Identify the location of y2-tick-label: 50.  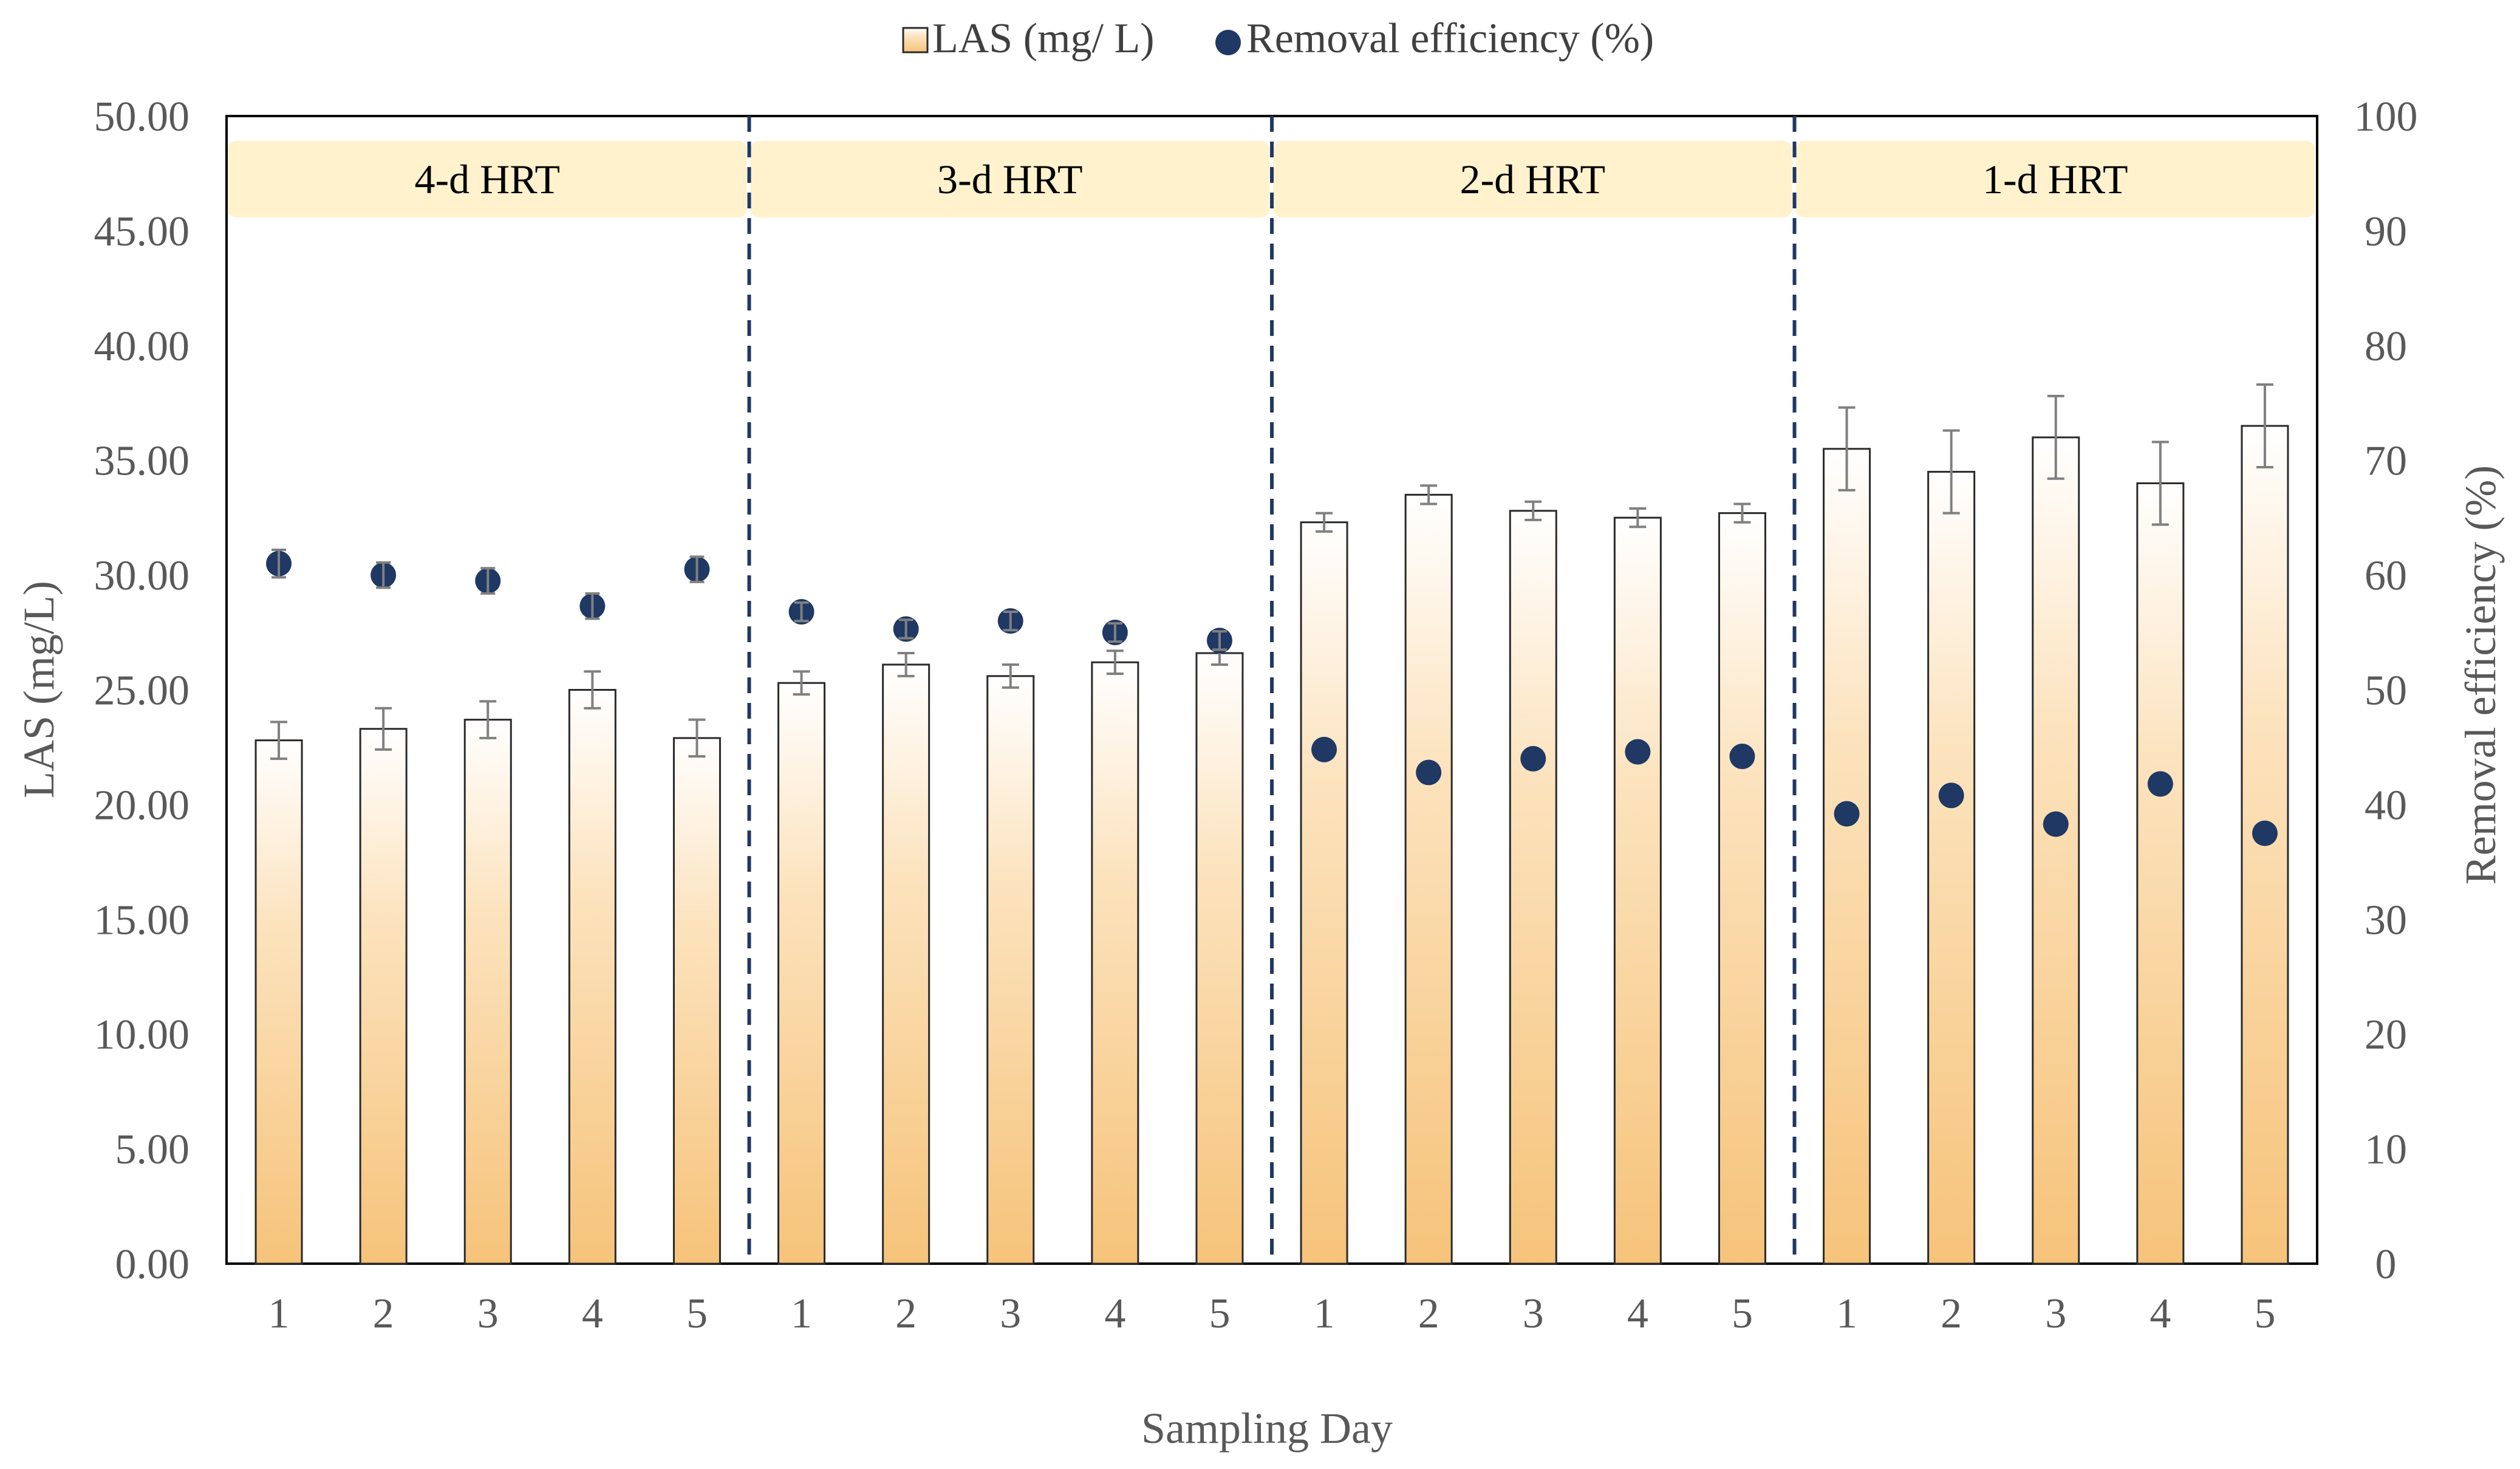
(2386, 691).